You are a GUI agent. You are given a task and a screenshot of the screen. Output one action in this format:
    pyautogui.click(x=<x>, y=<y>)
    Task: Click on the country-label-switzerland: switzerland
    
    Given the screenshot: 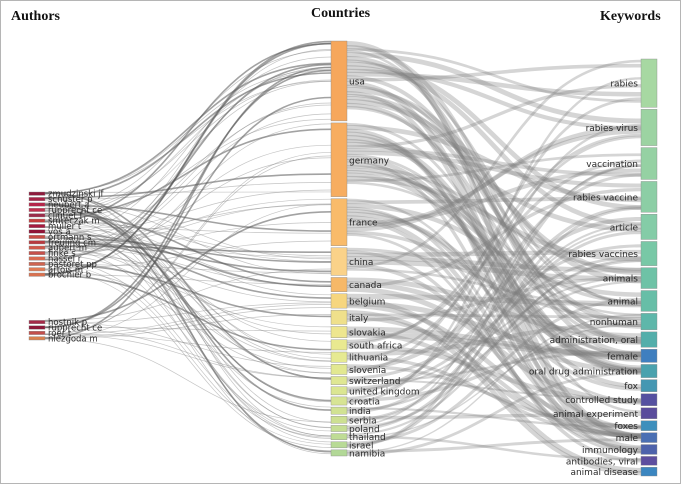 What is the action you would take?
    pyautogui.click(x=374, y=382)
    